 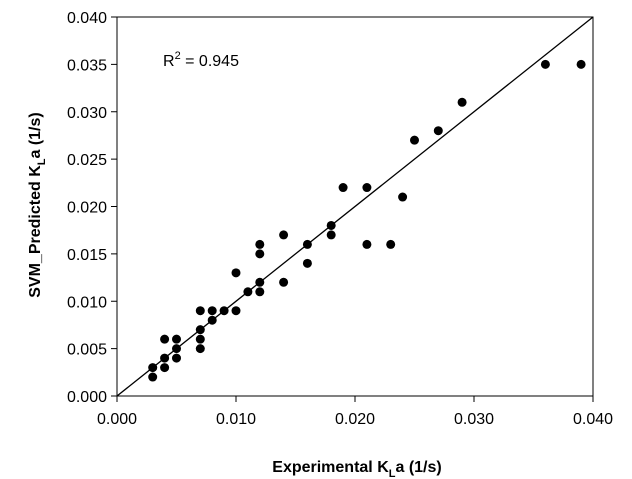 I want to click on y-tick-label: 0.035, so click(x=87, y=65).